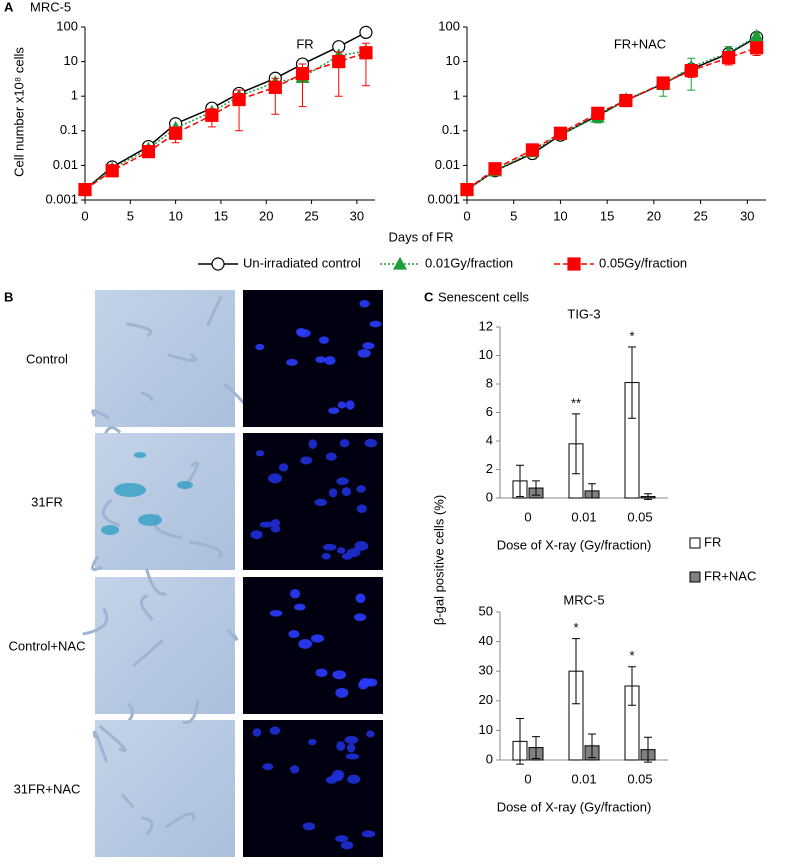 The height and width of the screenshot is (866, 787). I want to click on row-label: 31FR+NAC, so click(47, 788).